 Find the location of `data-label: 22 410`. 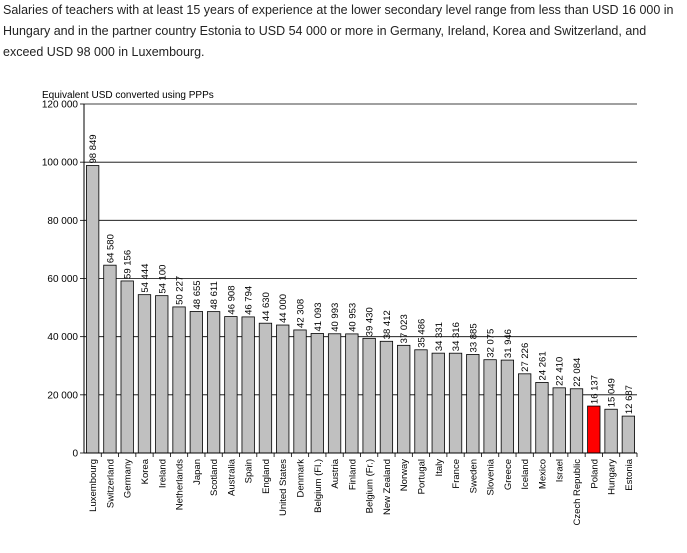

data-label: 22 410 is located at coordinates (560, 371).